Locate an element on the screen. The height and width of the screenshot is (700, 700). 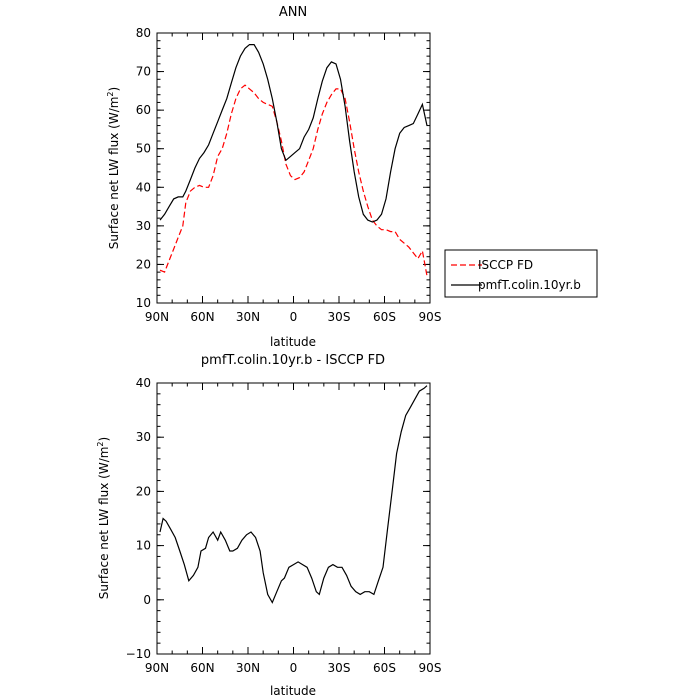
y-tick-label: 80 is located at coordinates (143, 33).